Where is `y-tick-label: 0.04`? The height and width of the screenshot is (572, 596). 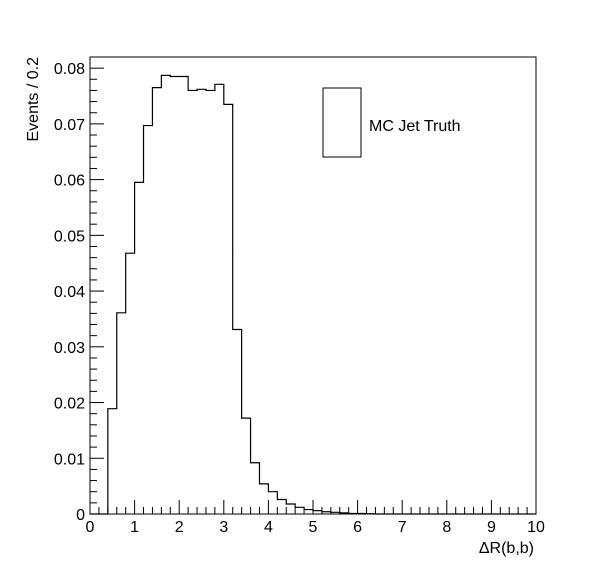
y-tick-label: 0.04 is located at coordinates (69, 292).